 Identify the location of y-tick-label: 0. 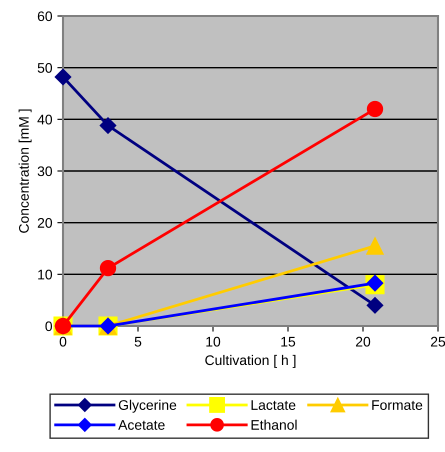
(48, 326).